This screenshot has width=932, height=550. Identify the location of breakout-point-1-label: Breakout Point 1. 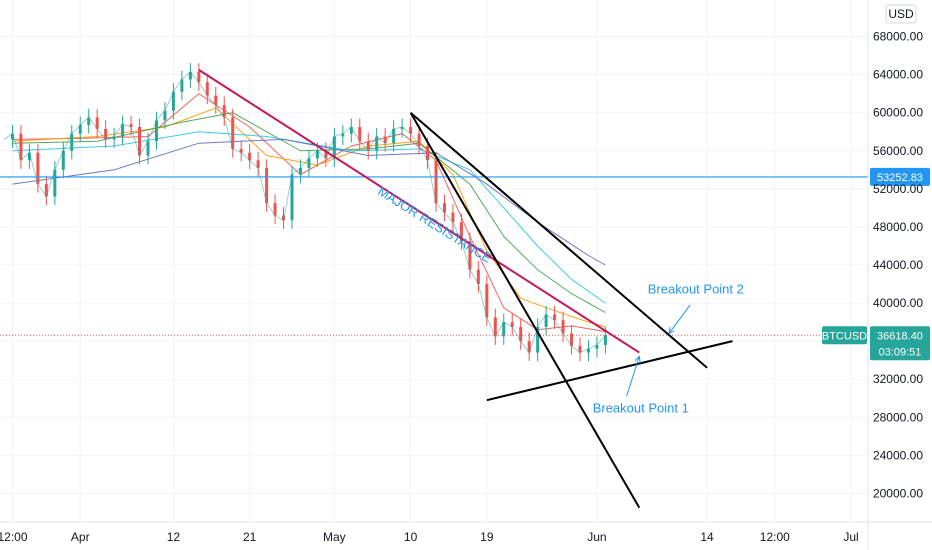
(641, 408).